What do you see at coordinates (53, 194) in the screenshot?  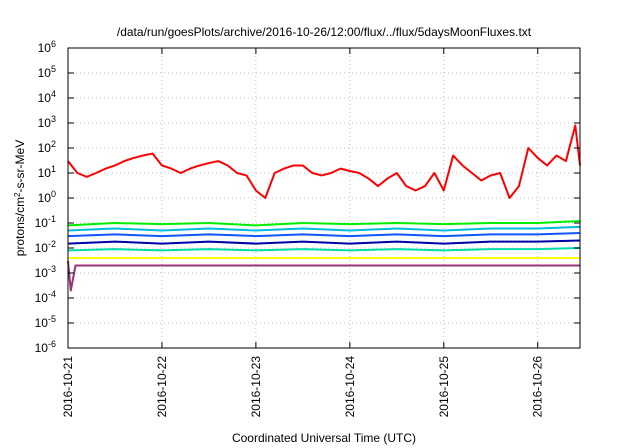 I see `y-tick-label-exponent: 0` at bounding box center [53, 194].